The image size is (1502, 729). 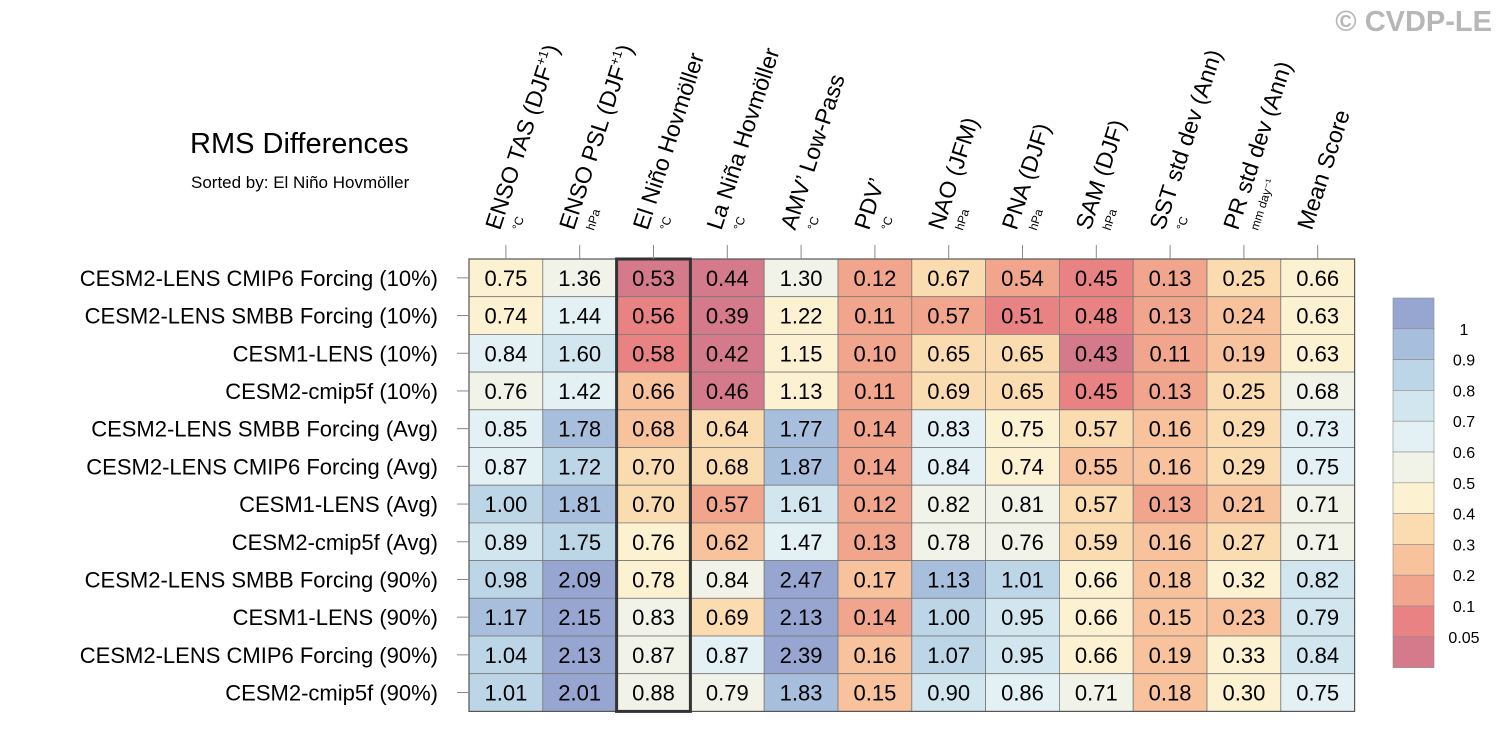 What do you see at coordinates (653, 693) in the screenshot?
I see `cell-value-label: 0.88` at bounding box center [653, 693].